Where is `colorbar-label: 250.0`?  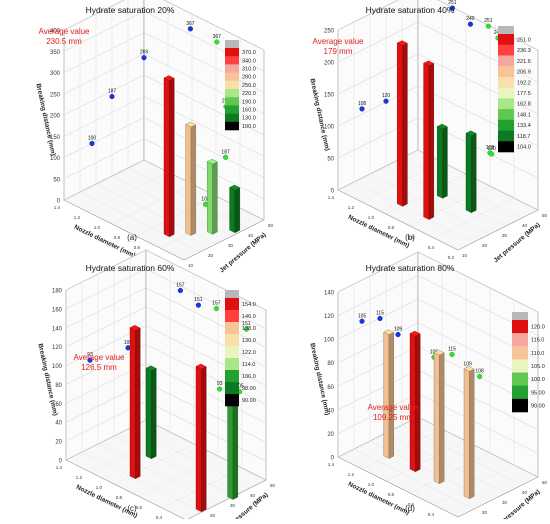
colorbar-label: 250.0 is located at coordinates (249, 86).